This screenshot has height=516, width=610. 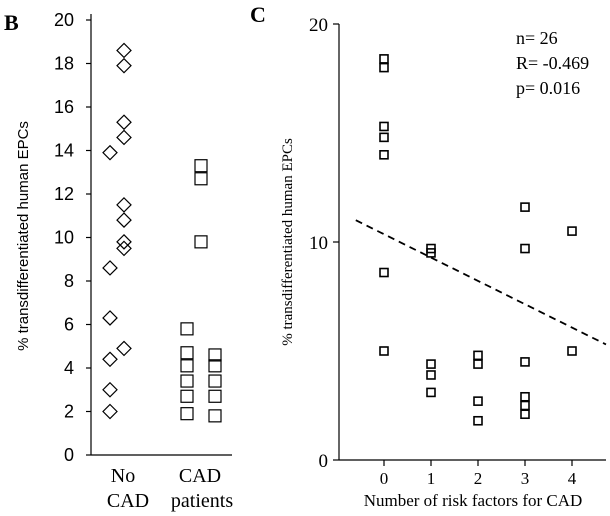 What do you see at coordinates (572, 478) in the screenshot?
I see `panel-c-x-tick-label-4: 4` at bounding box center [572, 478].